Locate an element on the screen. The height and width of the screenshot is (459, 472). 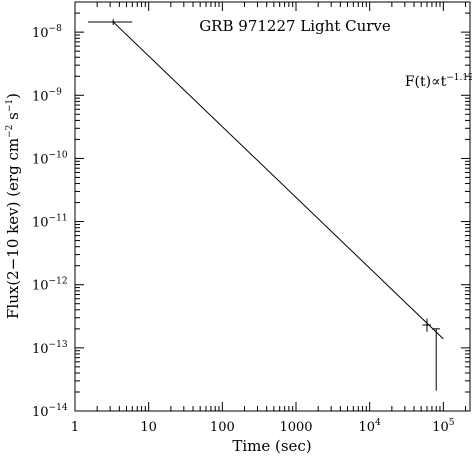
x-tick-label: 100 is located at coordinates (222, 427).